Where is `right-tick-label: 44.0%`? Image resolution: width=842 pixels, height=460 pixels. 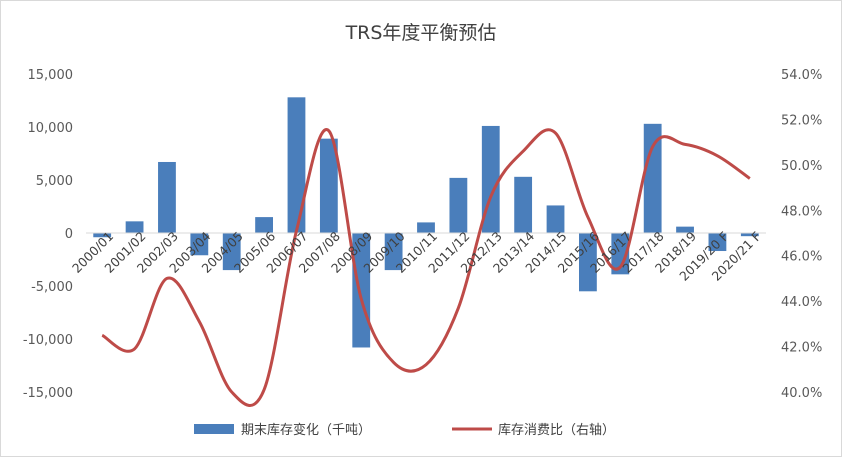 right-tick-label: 44.0% is located at coordinates (801, 302).